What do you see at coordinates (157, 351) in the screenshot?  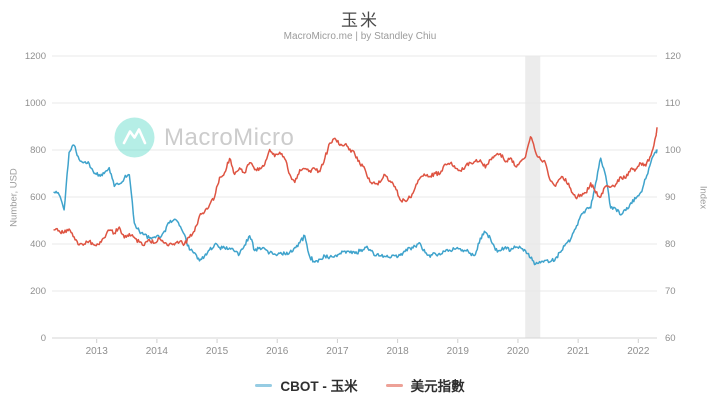 I see `x-axis-year-label: 2014` at bounding box center [157, 351].